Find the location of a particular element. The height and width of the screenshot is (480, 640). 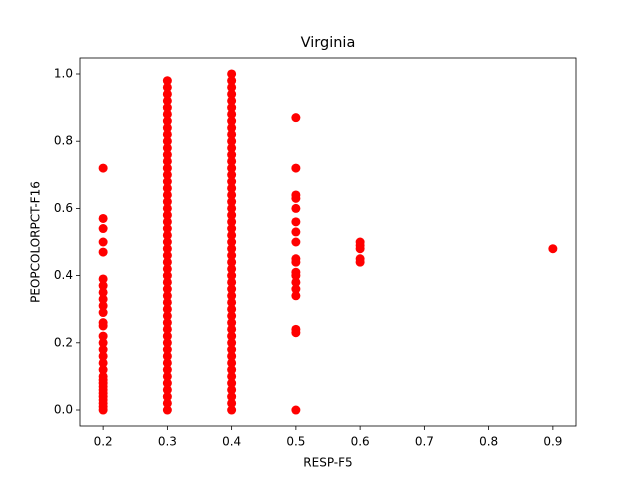

y-tick-label: 0.4 is located at coordinates (63, 275).